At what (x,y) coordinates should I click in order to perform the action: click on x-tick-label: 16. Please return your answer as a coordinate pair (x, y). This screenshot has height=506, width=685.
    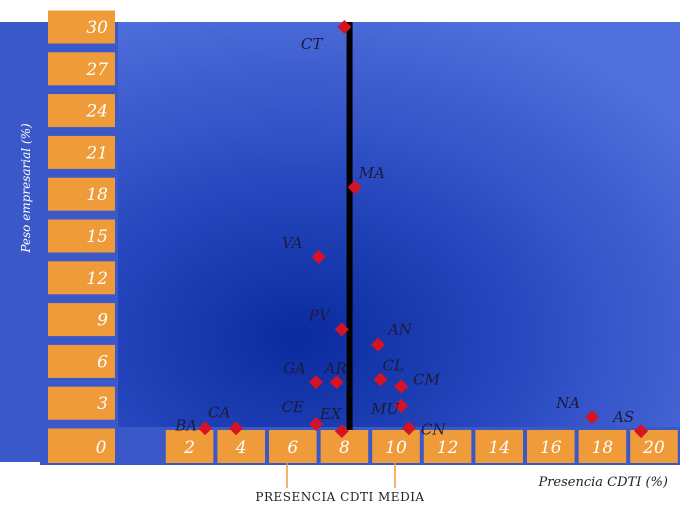
    Looking at the image, I should click on (551, 448).